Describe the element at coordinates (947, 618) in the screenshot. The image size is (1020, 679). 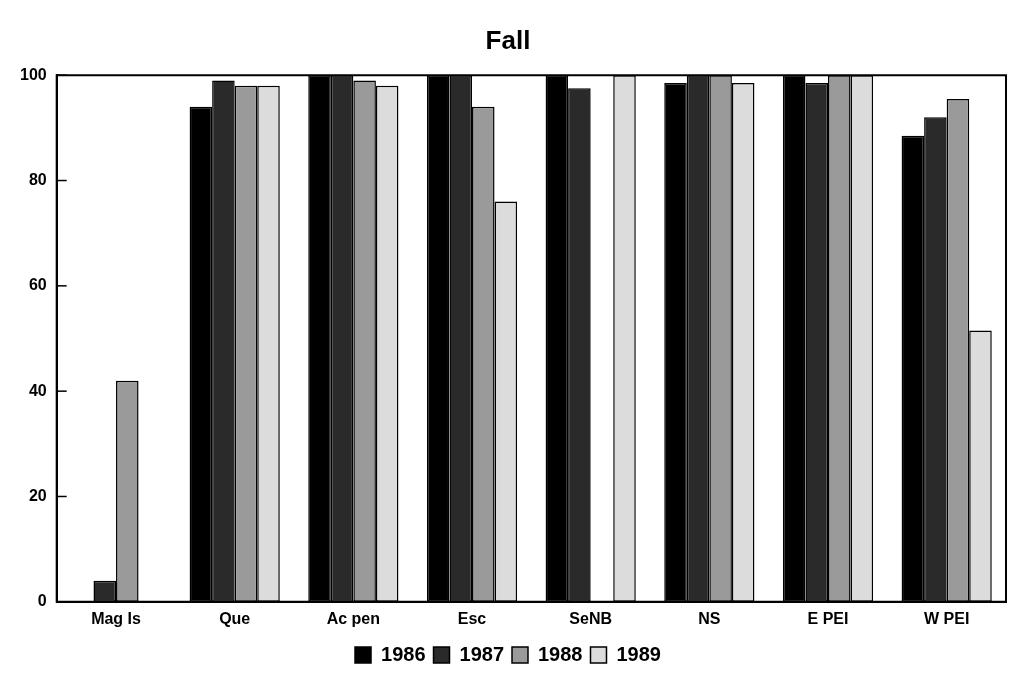
I see `x-tick-label: W PEI` at that location.